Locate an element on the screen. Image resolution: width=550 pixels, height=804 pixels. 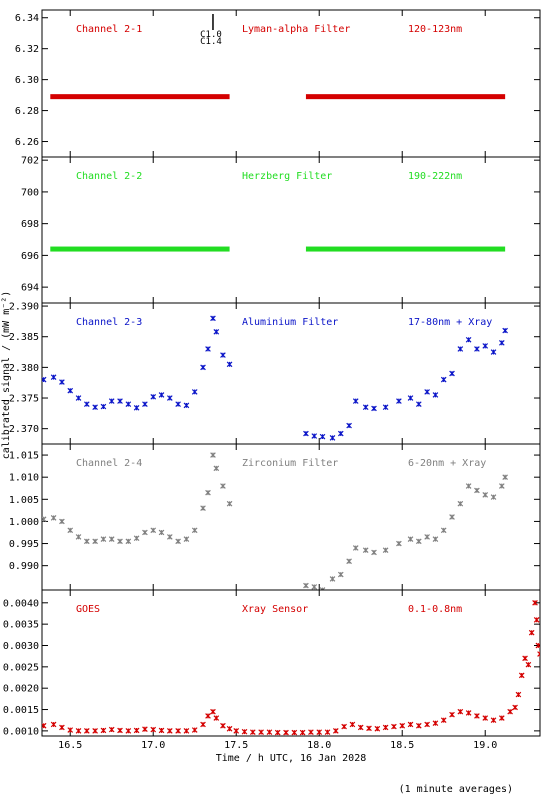
y-tick-label: 694 is located at coordinates (30, 288).